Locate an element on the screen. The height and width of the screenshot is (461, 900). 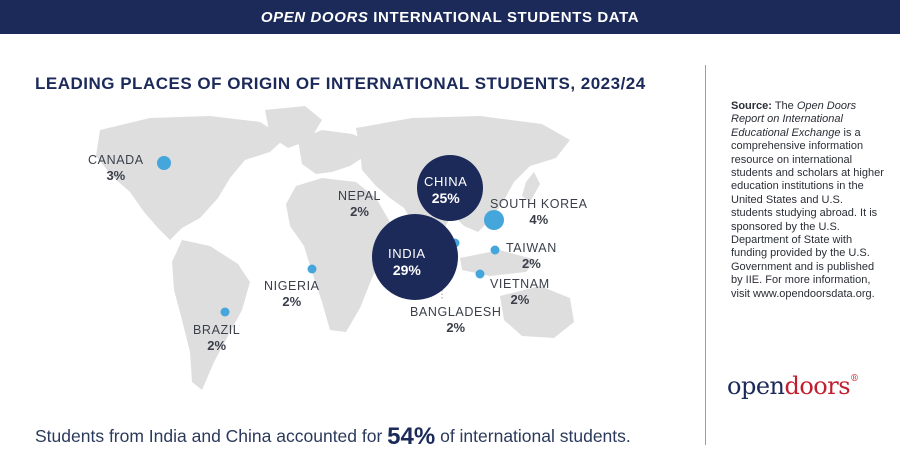
africa-shape is located at coordinates (338, 255).